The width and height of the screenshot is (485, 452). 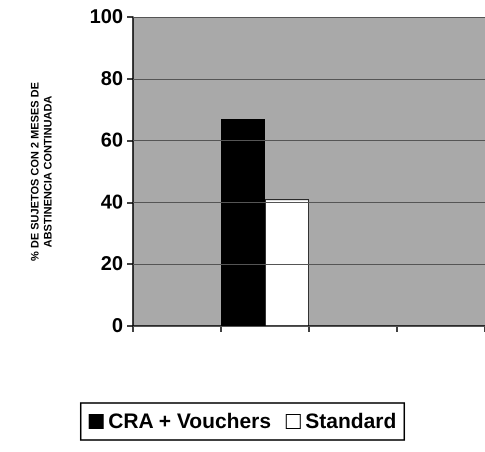 What do you see at coordinates (111, 202) in the screenshot?
I see `y-tick-label: 40` at bounding box center [111, 202].